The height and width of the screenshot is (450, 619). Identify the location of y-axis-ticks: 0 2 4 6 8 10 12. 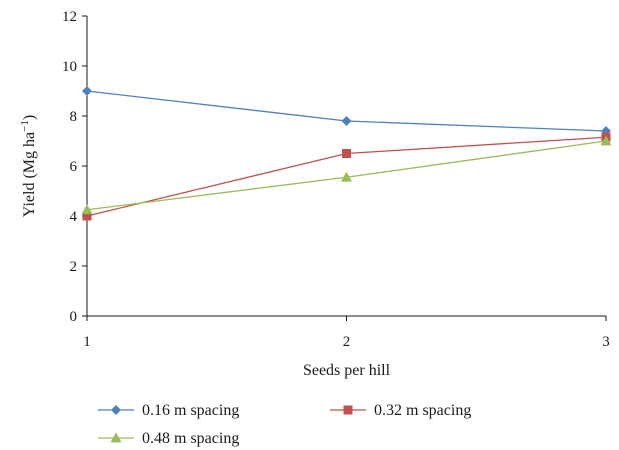
(74, 167).